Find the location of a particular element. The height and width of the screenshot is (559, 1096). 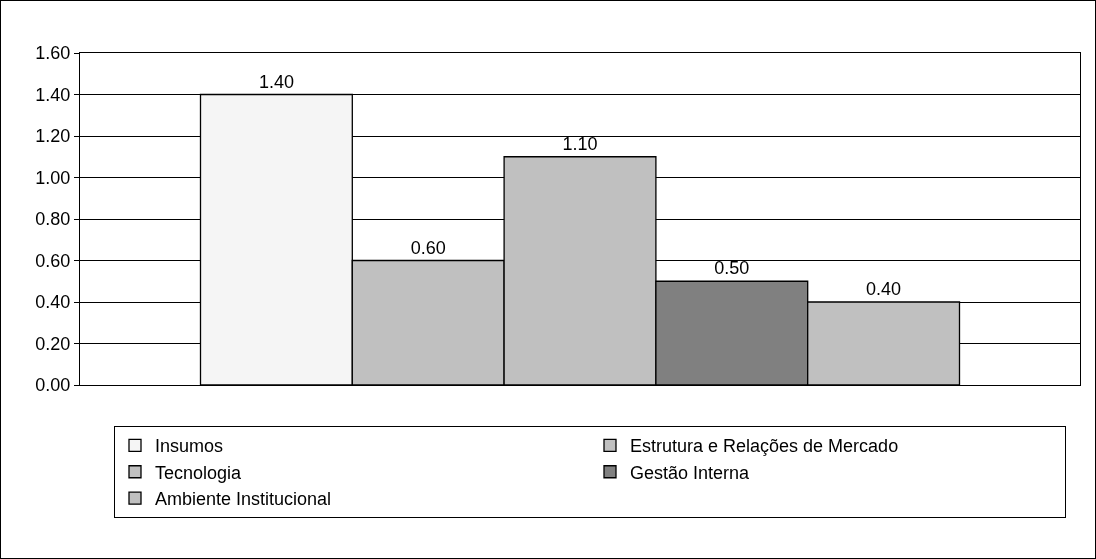

legend-label: Ambiente Institucional is located at coordinates (243, 499).